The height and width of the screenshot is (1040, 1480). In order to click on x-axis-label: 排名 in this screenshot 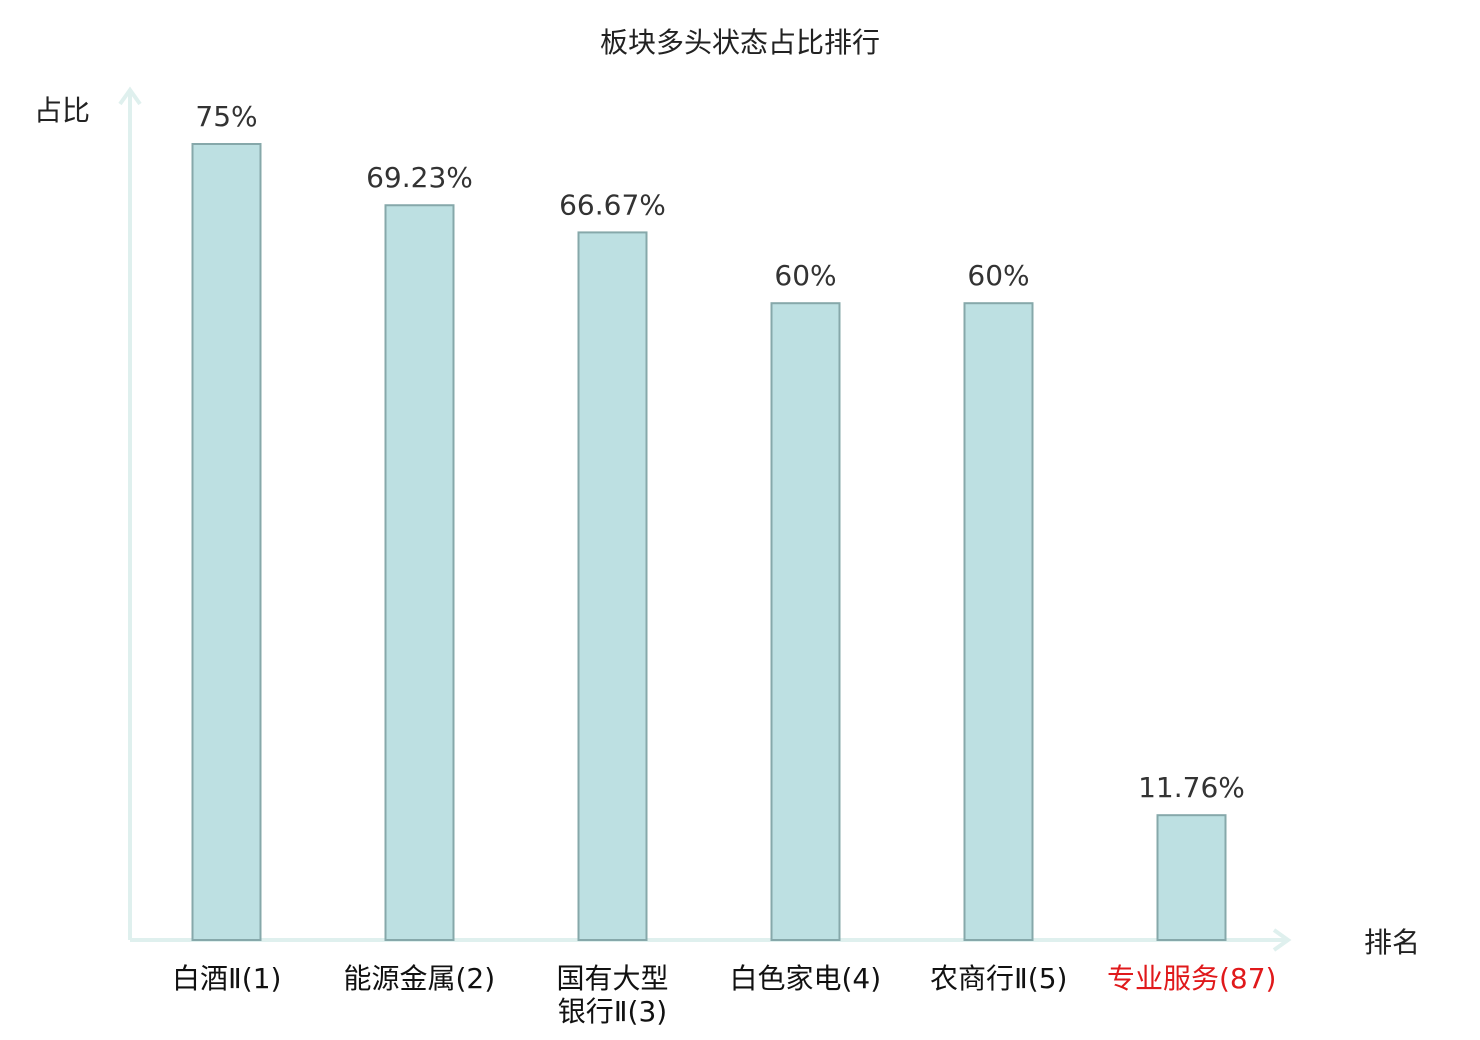, I will do `click(1392, 942)`.